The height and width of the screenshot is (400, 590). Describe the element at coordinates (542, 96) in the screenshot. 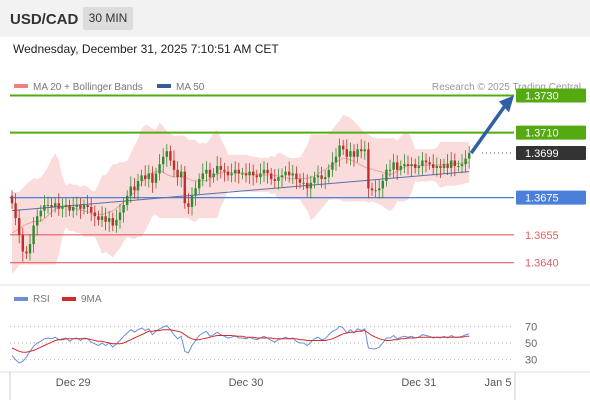

I see `price-label: 1.3730` at that location.